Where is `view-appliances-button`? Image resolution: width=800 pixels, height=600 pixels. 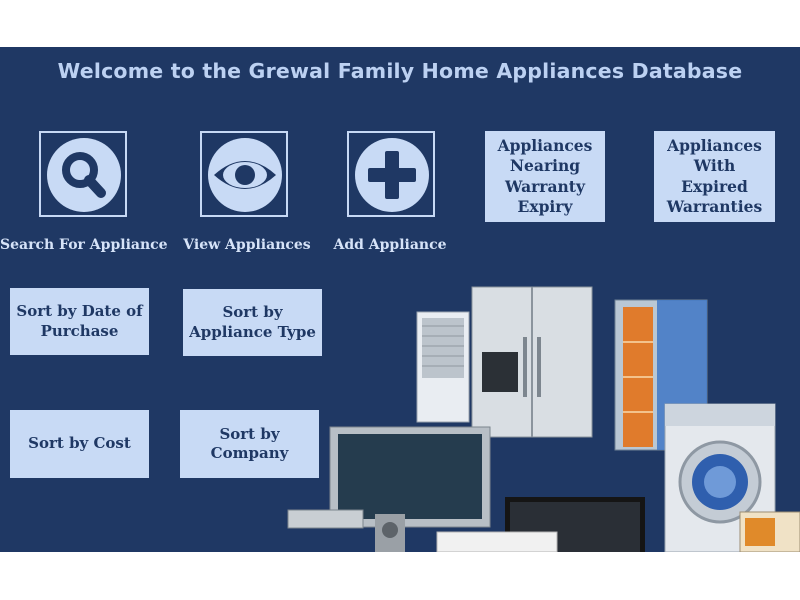 view-appliances-button is located at coordinates (244, 174).